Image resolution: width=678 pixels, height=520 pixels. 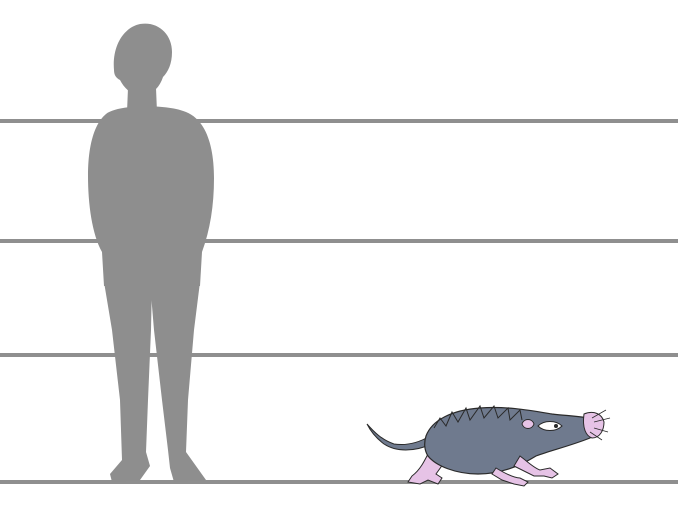 I want to click on mammal-front-leg, so click(x=536, y=467).